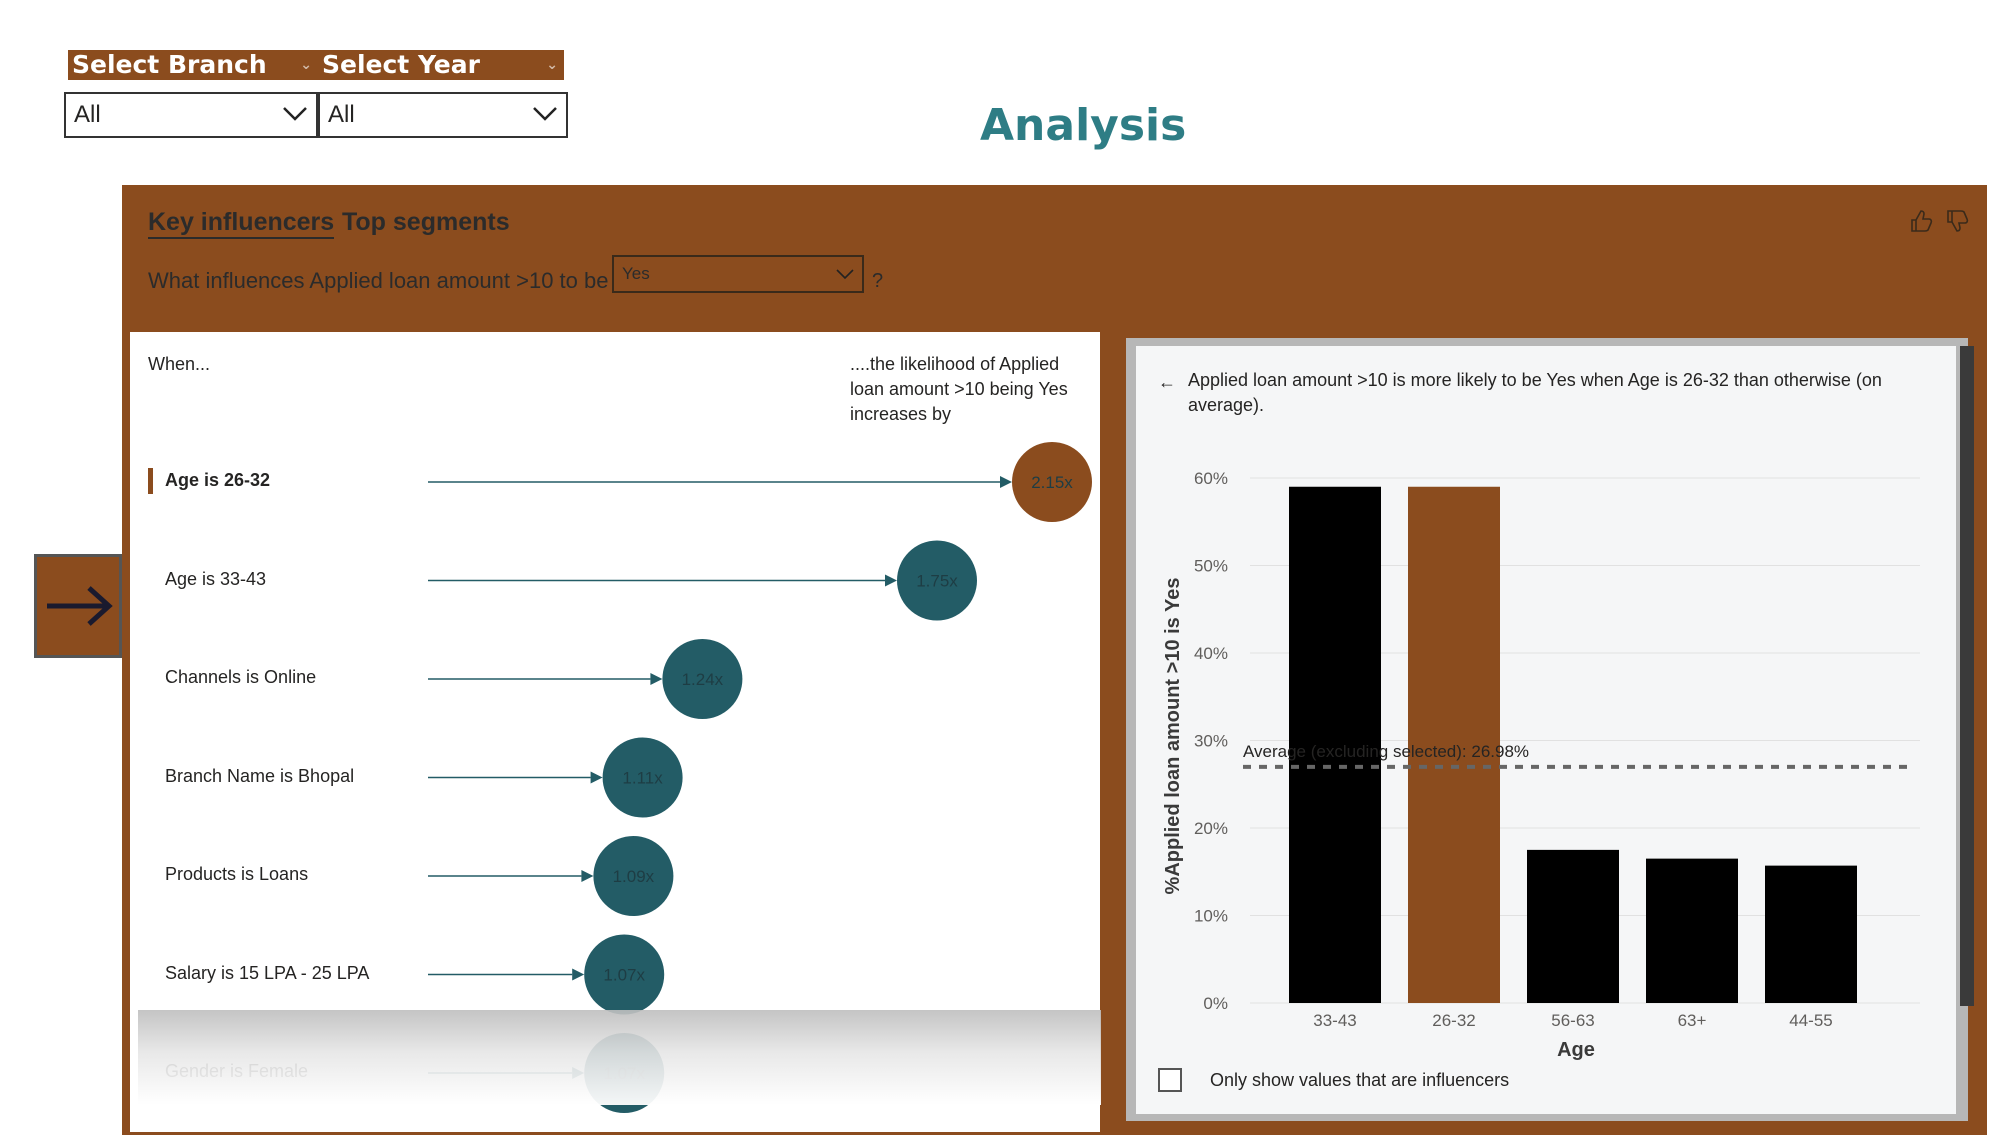  What do you see at coordinates (218, 480) in the screenshot?
I see `influencer-label: Age is 26-32` at bounding box center [218, 480].